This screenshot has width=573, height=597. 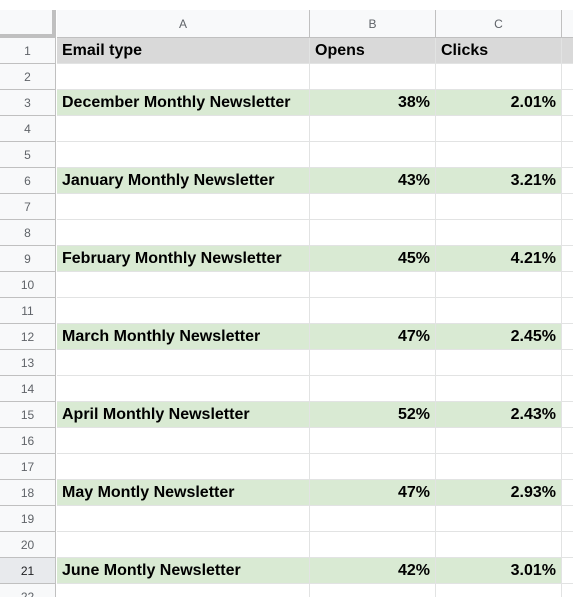 I want to click on column-header-a: A, so click(x=183, y=24).